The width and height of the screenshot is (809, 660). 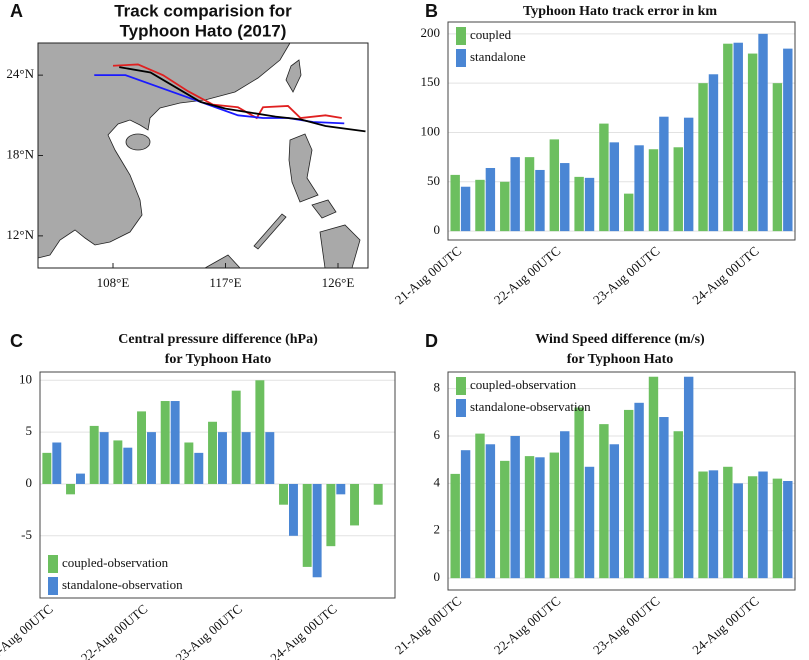 I want to click on y-tick-label: 50, so click(x=433, y=180).